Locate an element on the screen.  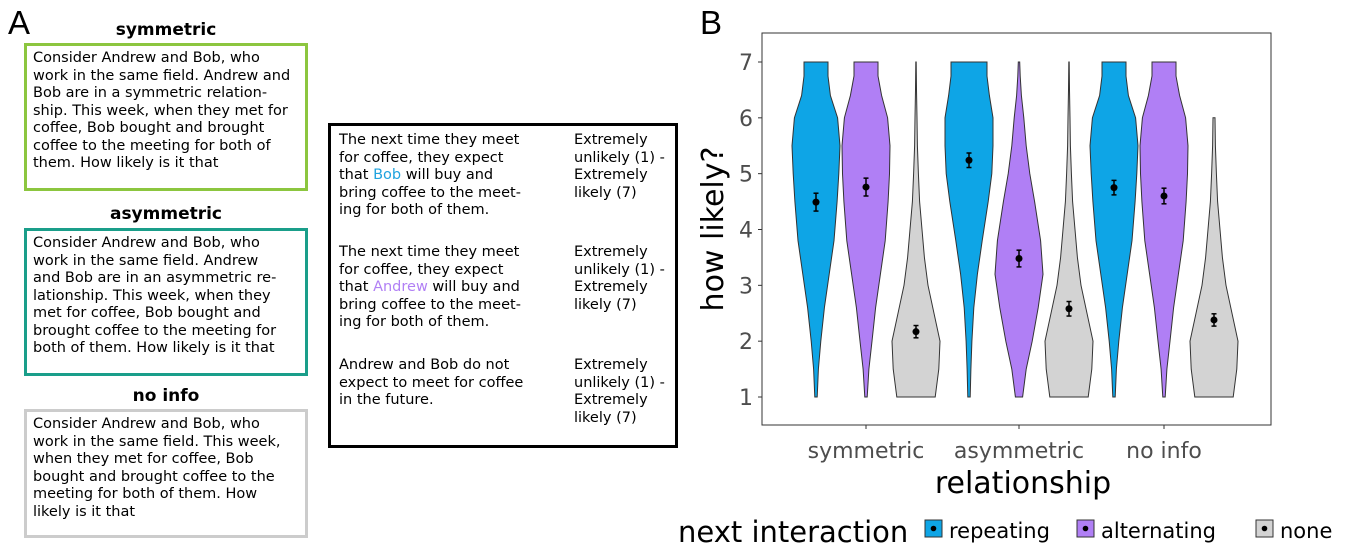
mean-point-repeating-symmetric is located at coordinates (816, 202).